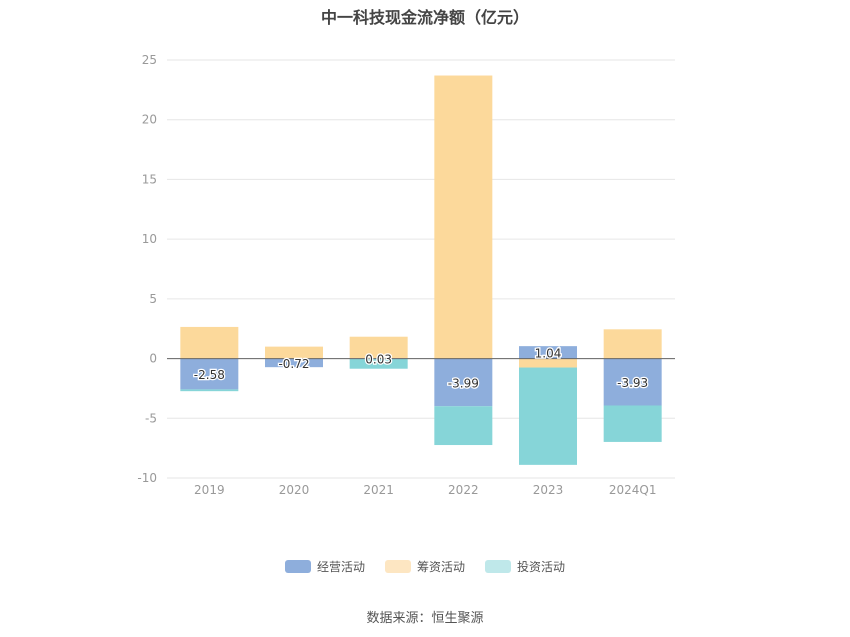  I want to click on y-tick-label: 15, so click(149, 179).